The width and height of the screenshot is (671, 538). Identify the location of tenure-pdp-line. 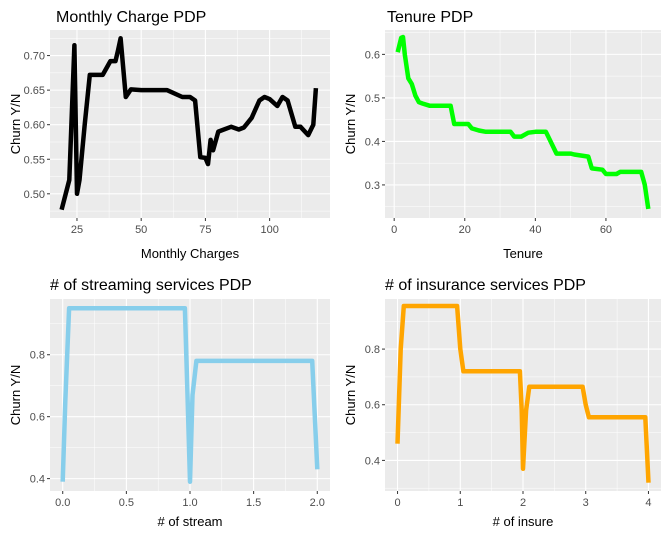
(523, 122).